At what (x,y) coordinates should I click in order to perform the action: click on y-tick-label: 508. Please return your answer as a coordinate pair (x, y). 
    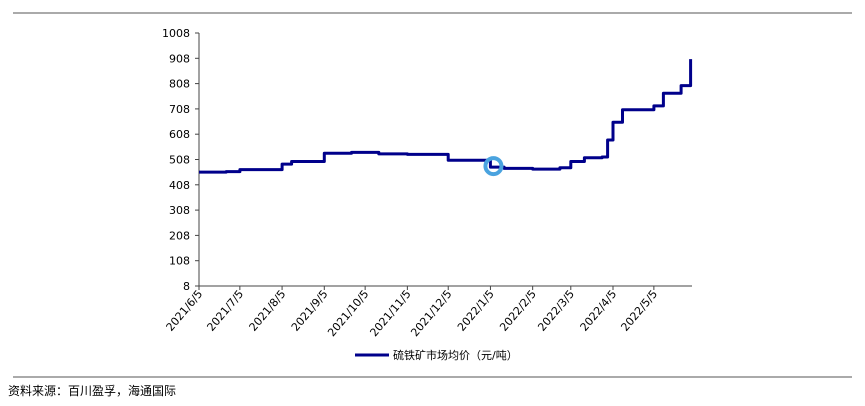
    Looking at the image, I should click on (179, 160).